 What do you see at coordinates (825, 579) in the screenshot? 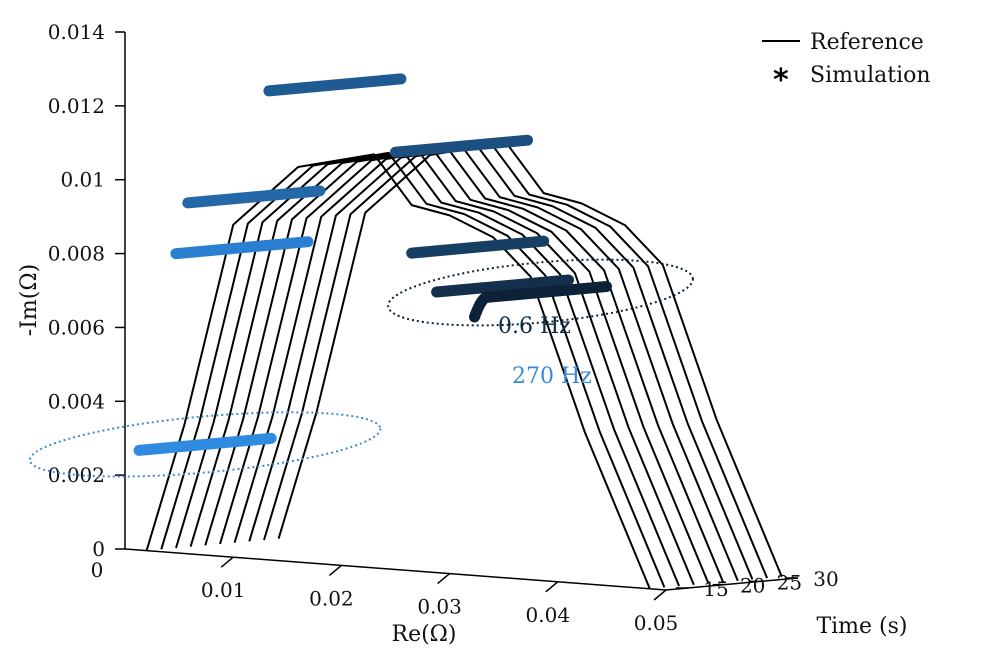
I see `time-tick-label: 30` at bounding box center [825, 579].